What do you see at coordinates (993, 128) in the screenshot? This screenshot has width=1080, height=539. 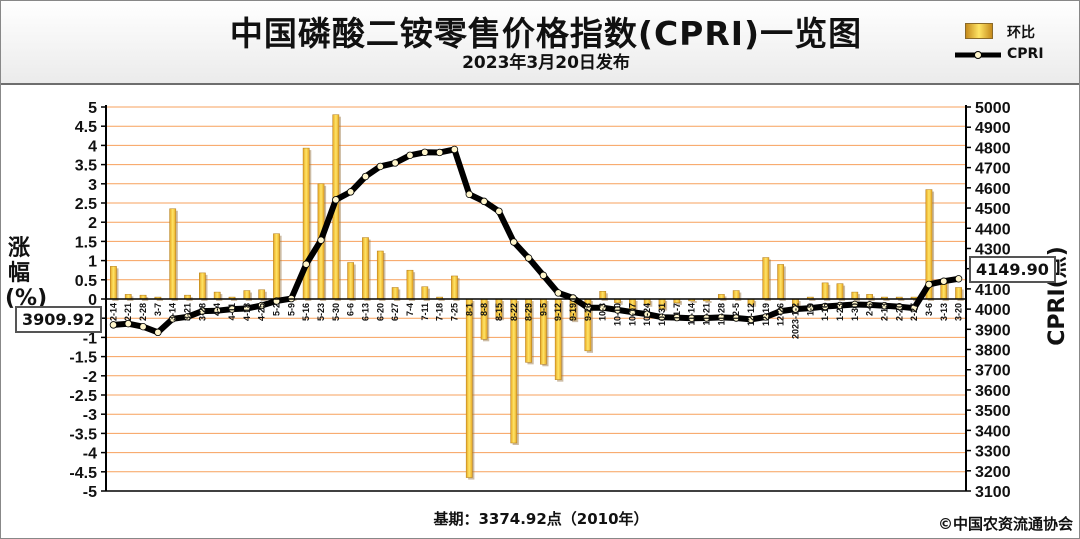 I see `right-tick-label: 4900` at bounding box center [993, 128].